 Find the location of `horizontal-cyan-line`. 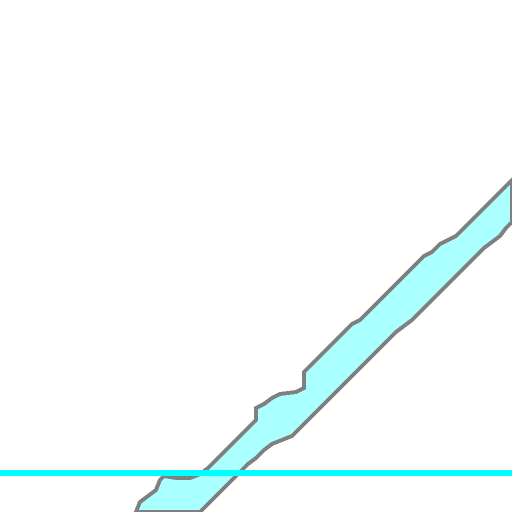

horizontal-cyan-line is located at coordinates (256, 473).